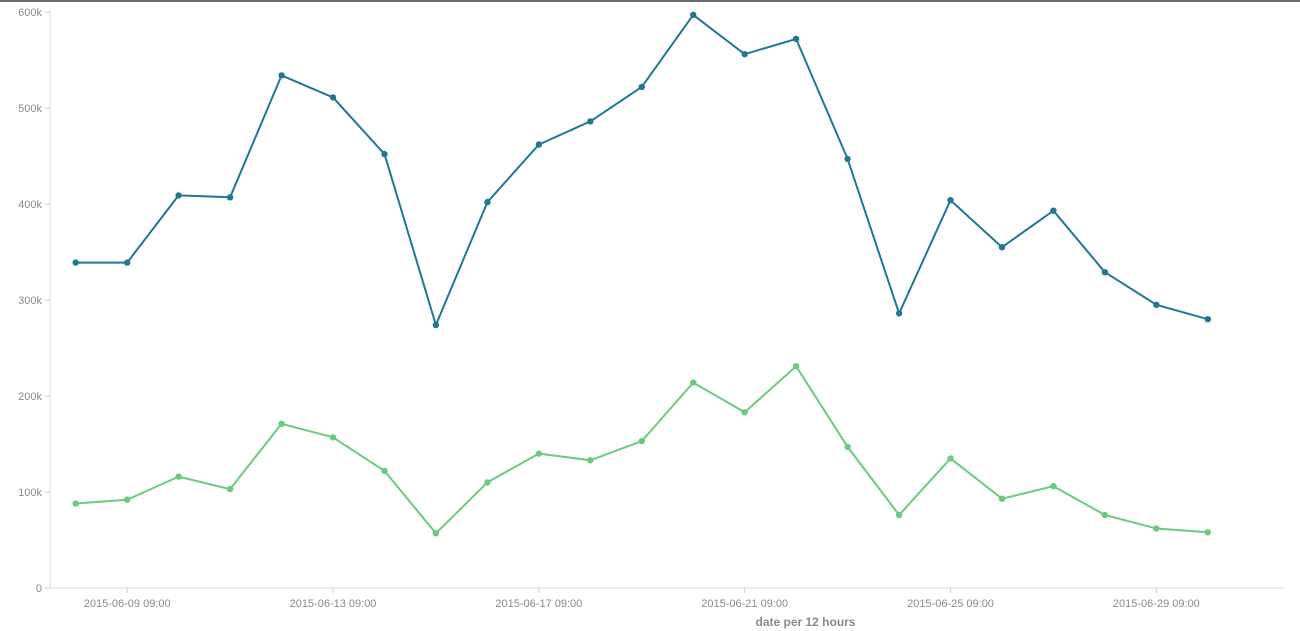 The width and height of the screenshot is (1300, 631). What do you see at coordinates (1156, 604) in the screenshot?
I see `x-tick-label: 2015-06-29 09:00` at bounding box center [1156, 604].